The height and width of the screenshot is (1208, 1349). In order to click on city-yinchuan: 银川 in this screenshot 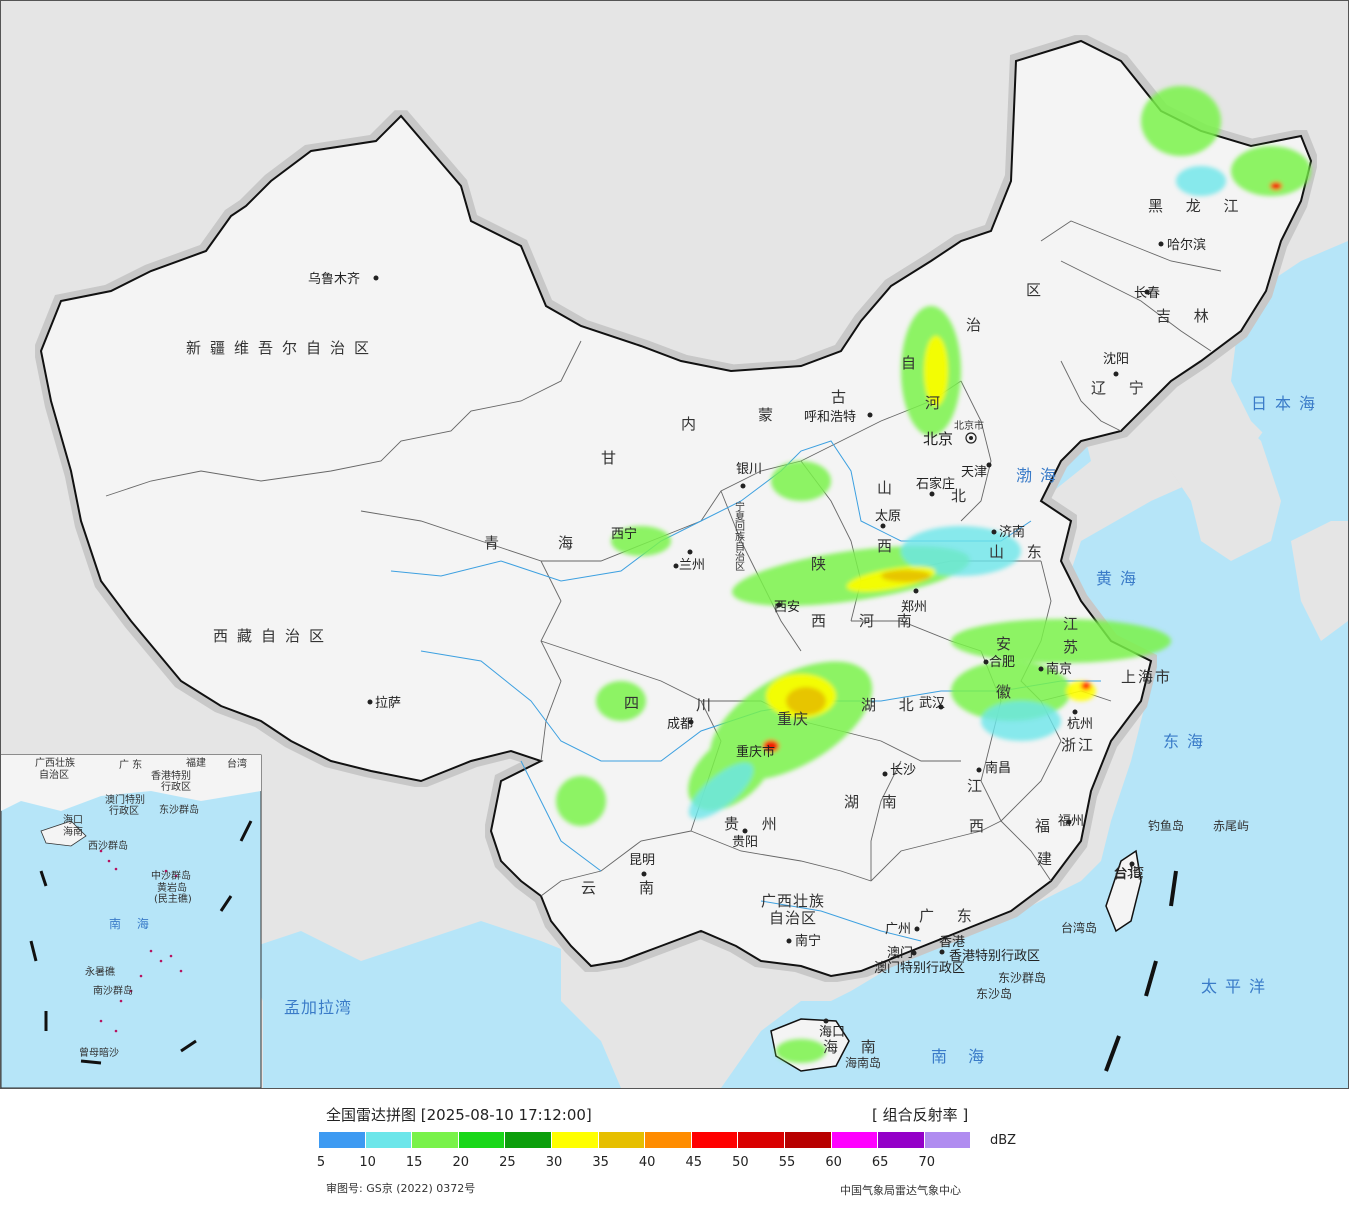, I will do `click(749, 469)`.